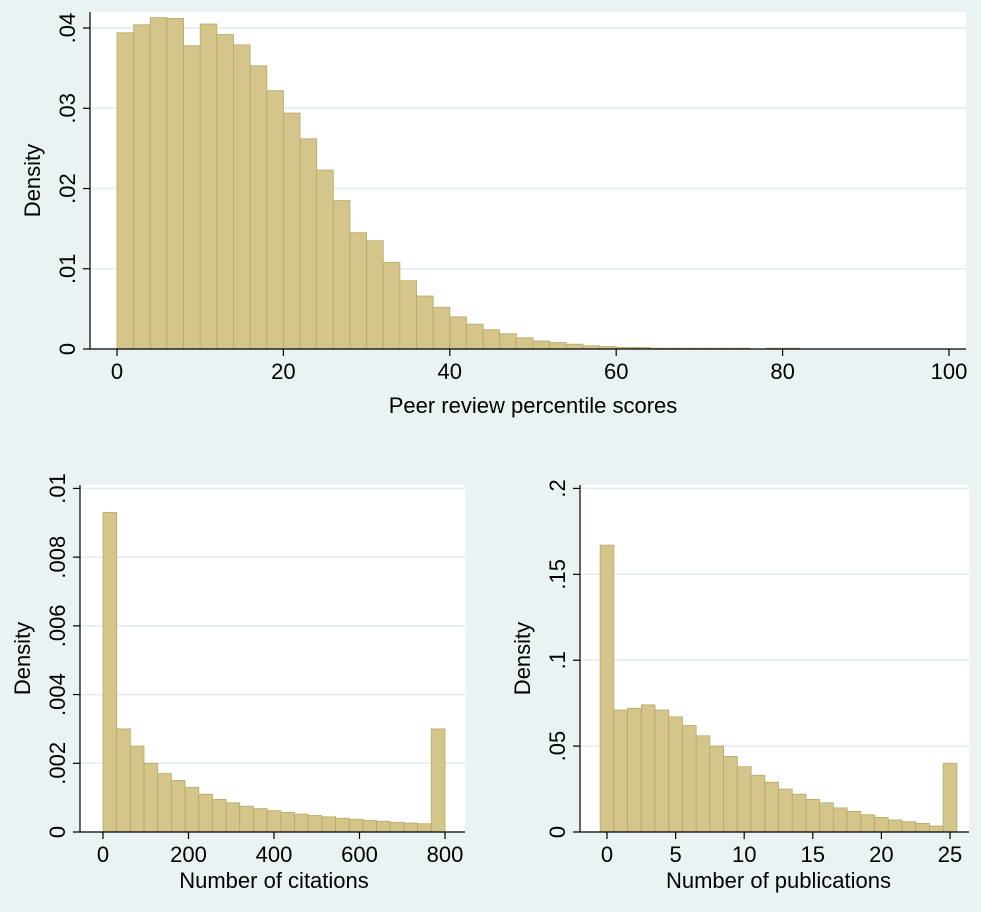 The width and height of the screenshot is (981, 912). I want to click on x-tick-label: 600, so click(359, 854).